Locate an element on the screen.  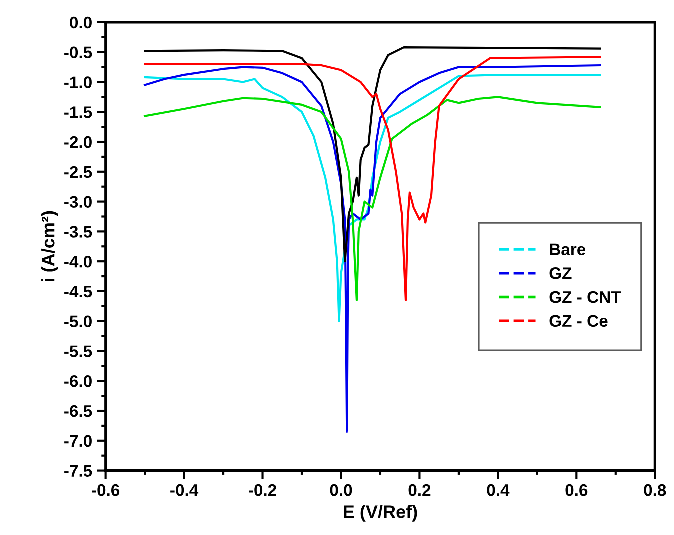
y-tick-label: -7.0 is located at coordinates (78, 441).